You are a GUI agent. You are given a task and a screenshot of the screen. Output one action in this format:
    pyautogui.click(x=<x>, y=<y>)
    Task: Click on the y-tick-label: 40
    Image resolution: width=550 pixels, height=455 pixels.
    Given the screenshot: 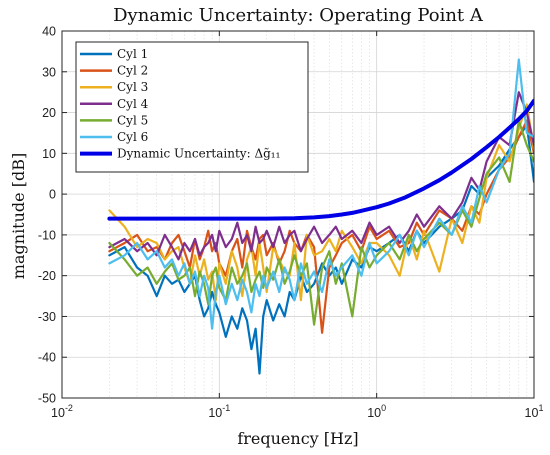 What is the action you would take?
    pyautogui.click(x=49, y=32)
    